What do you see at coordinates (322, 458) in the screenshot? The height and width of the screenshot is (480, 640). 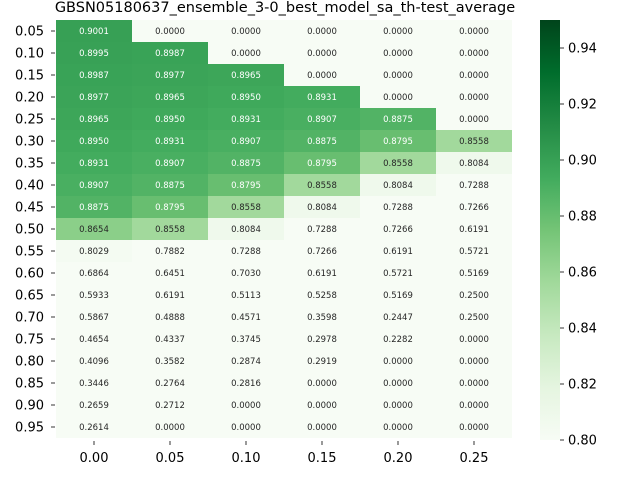 I see `x-tick-label: 0.15` at bounding box center [322, 458].